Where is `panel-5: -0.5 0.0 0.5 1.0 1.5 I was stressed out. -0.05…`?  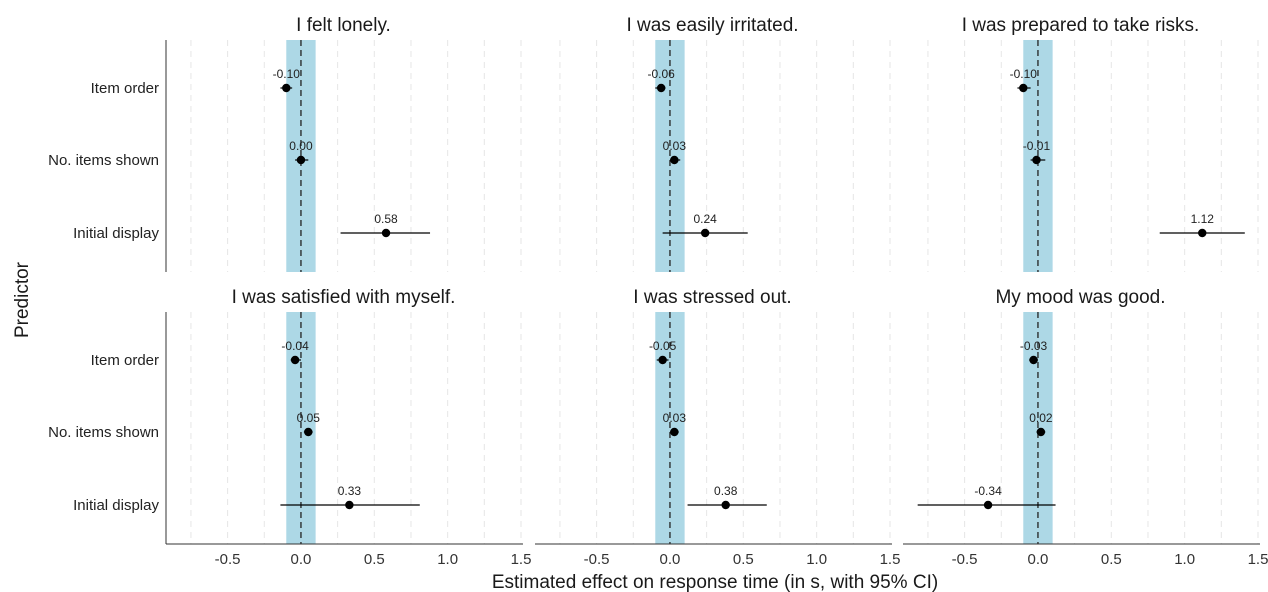 panel-5: -0.5 0.0 0.5 1.0 1.5 I was stressed out. -0.05… is located at coordinates (717, 427).